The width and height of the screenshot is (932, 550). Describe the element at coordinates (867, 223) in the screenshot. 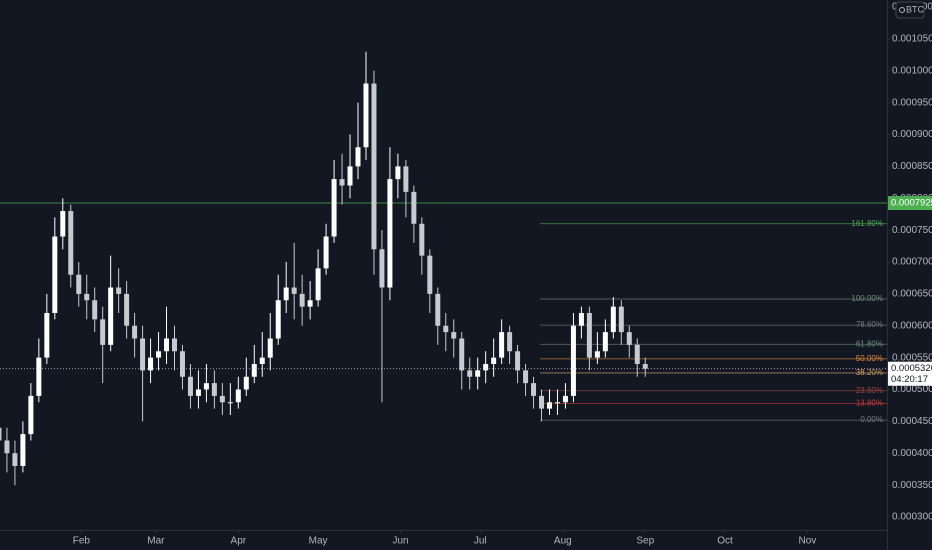

I see `fib-label: 161.80%` at that location.